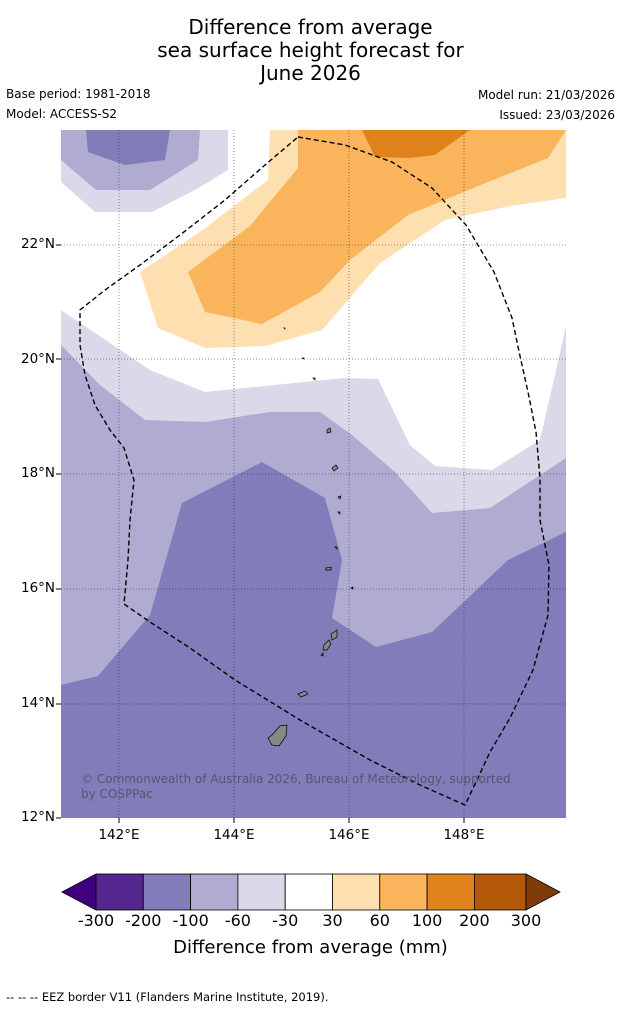 Image resolution: width=621 pixels, height=1011 pixels. Describe the element at coordinates (143, 920) in the screenshot. I see `colorbar-tick: -200` at that location.